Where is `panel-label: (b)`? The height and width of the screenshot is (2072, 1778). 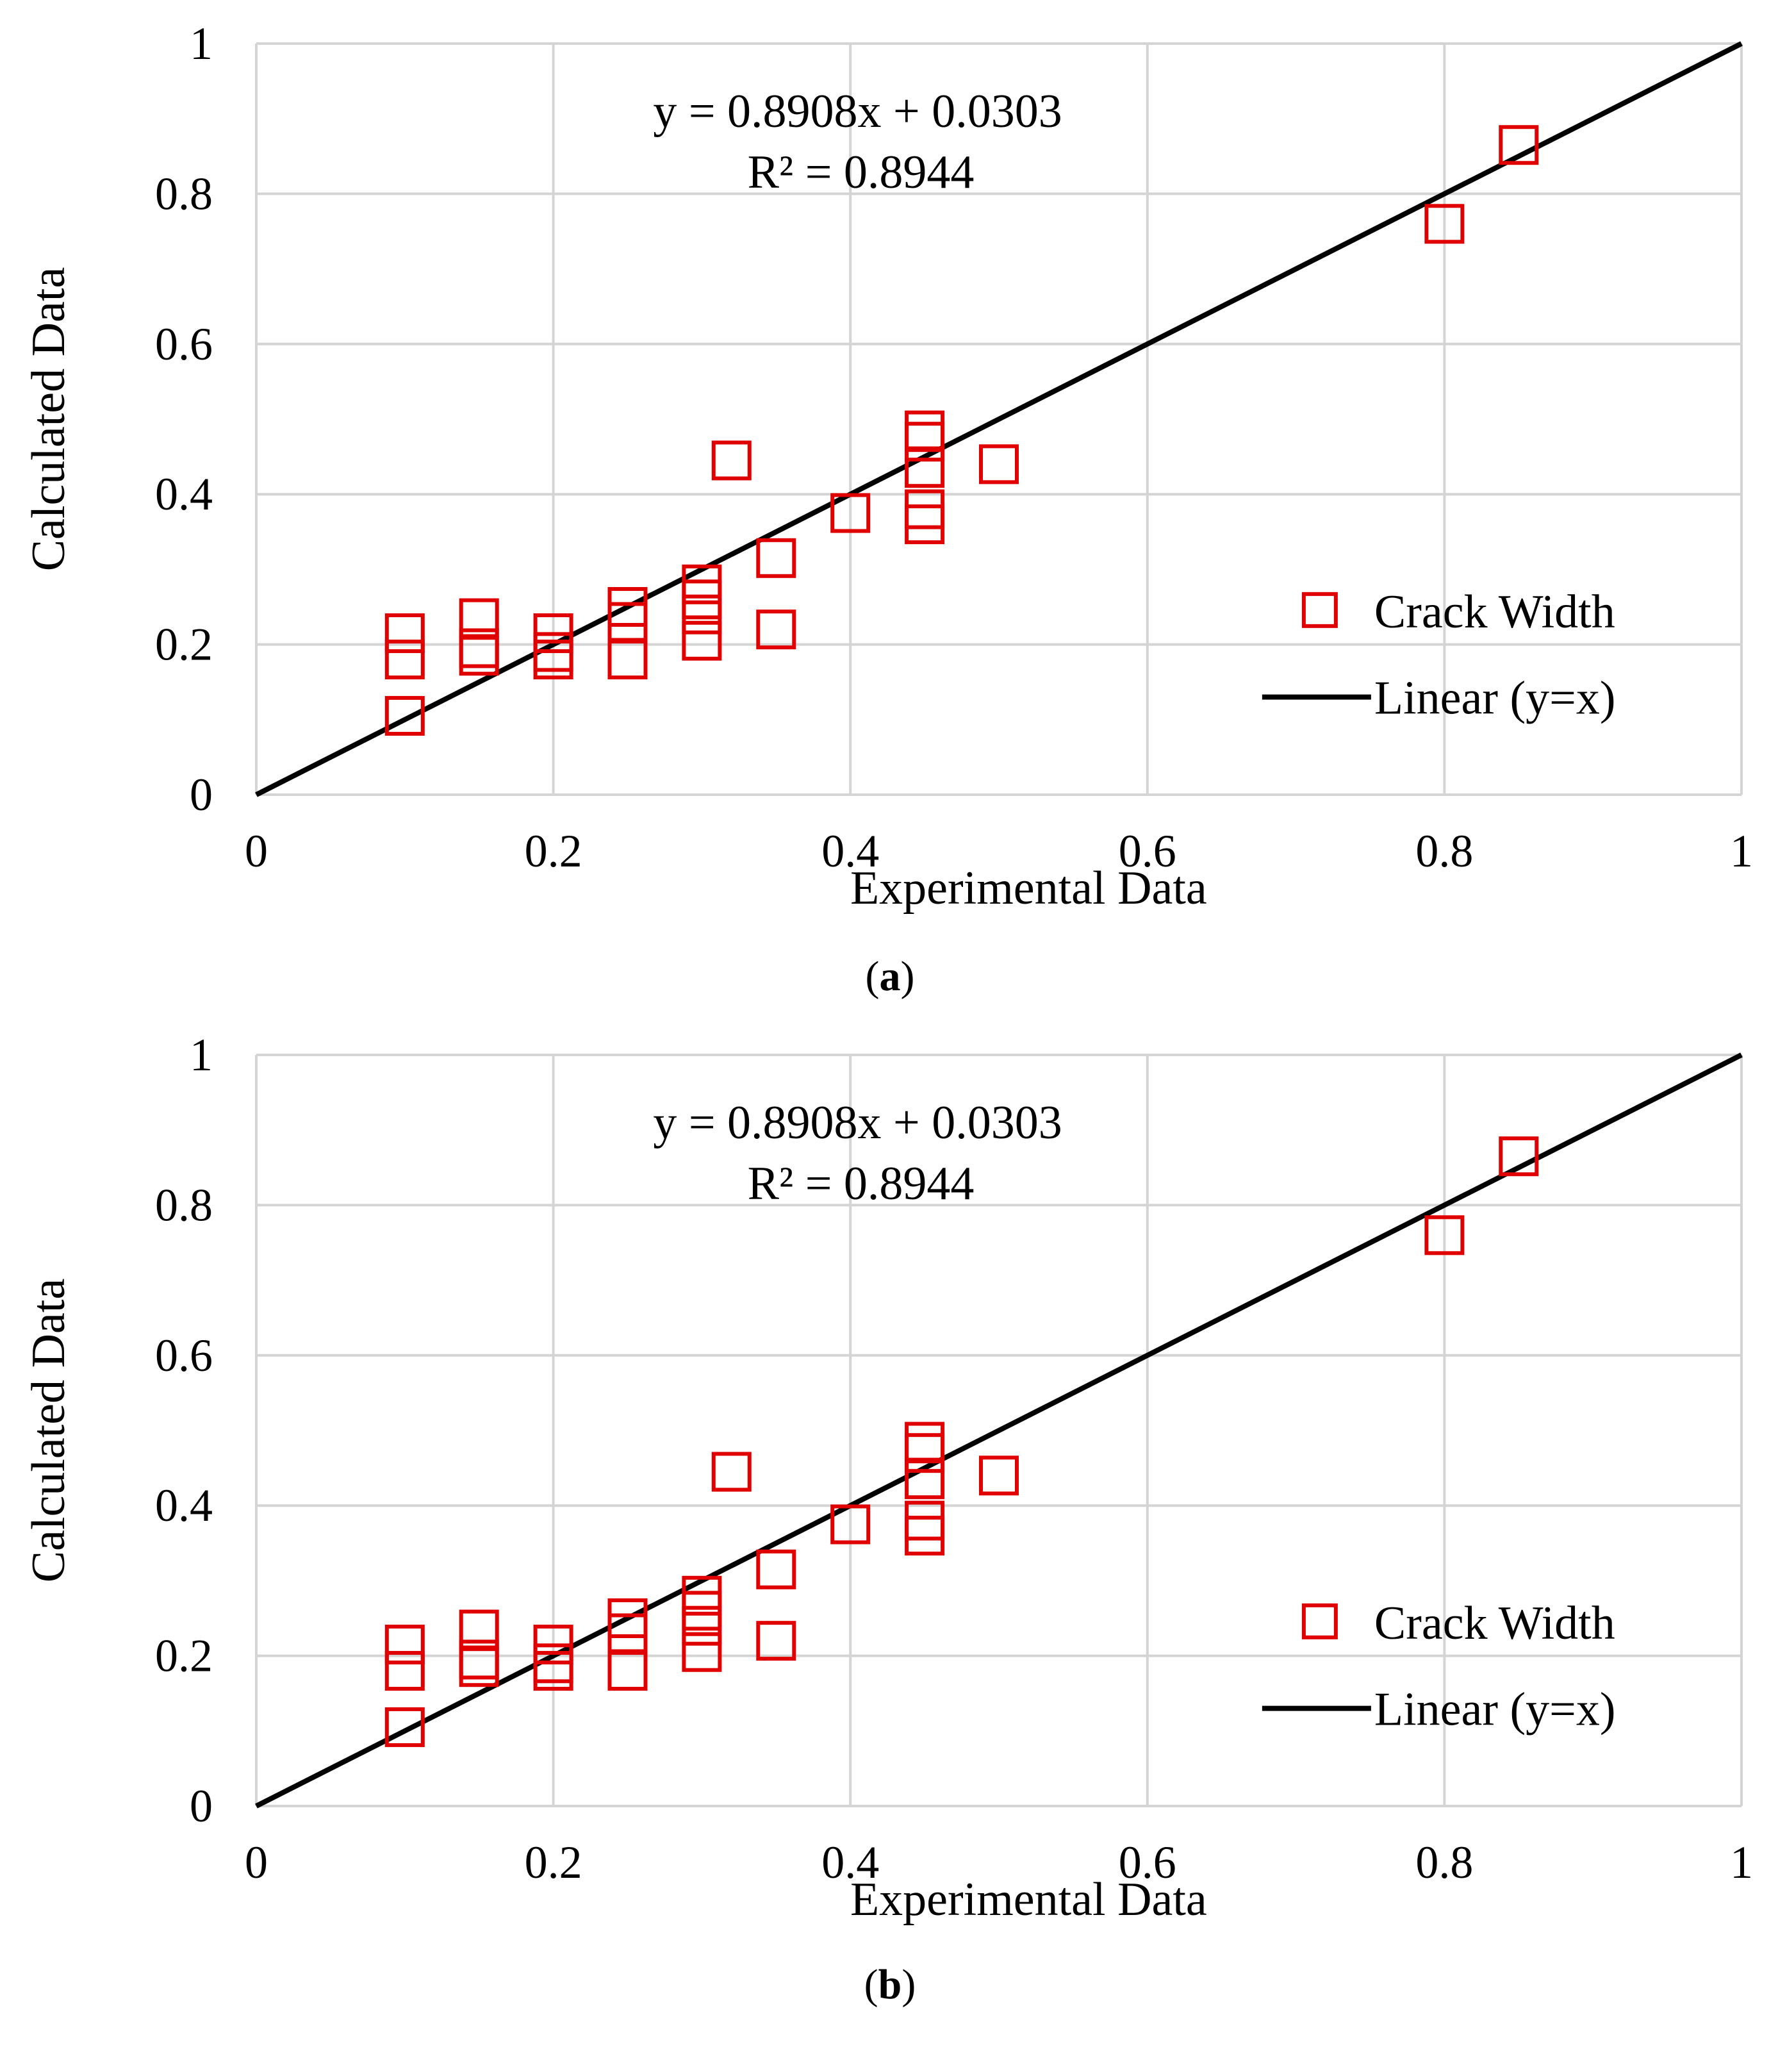 panel-label: (b) is located at coordinates (890, 1984).